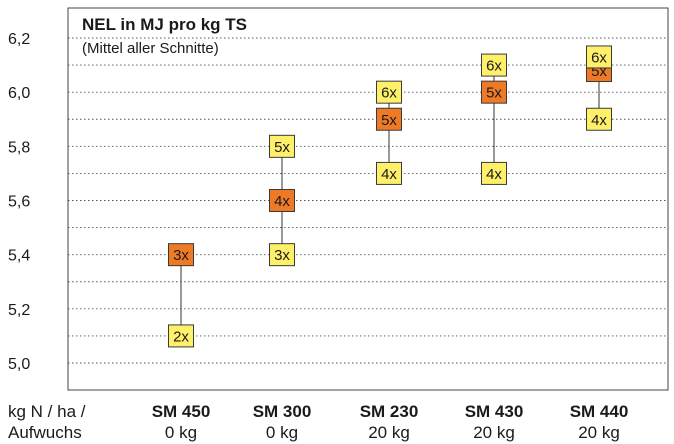 This screenshot has width=674, height=444. What do you see at coordinates (19, 310) in the screenshot?
I see `y-tick-label: 5,2` at bounding box center [19, 310].